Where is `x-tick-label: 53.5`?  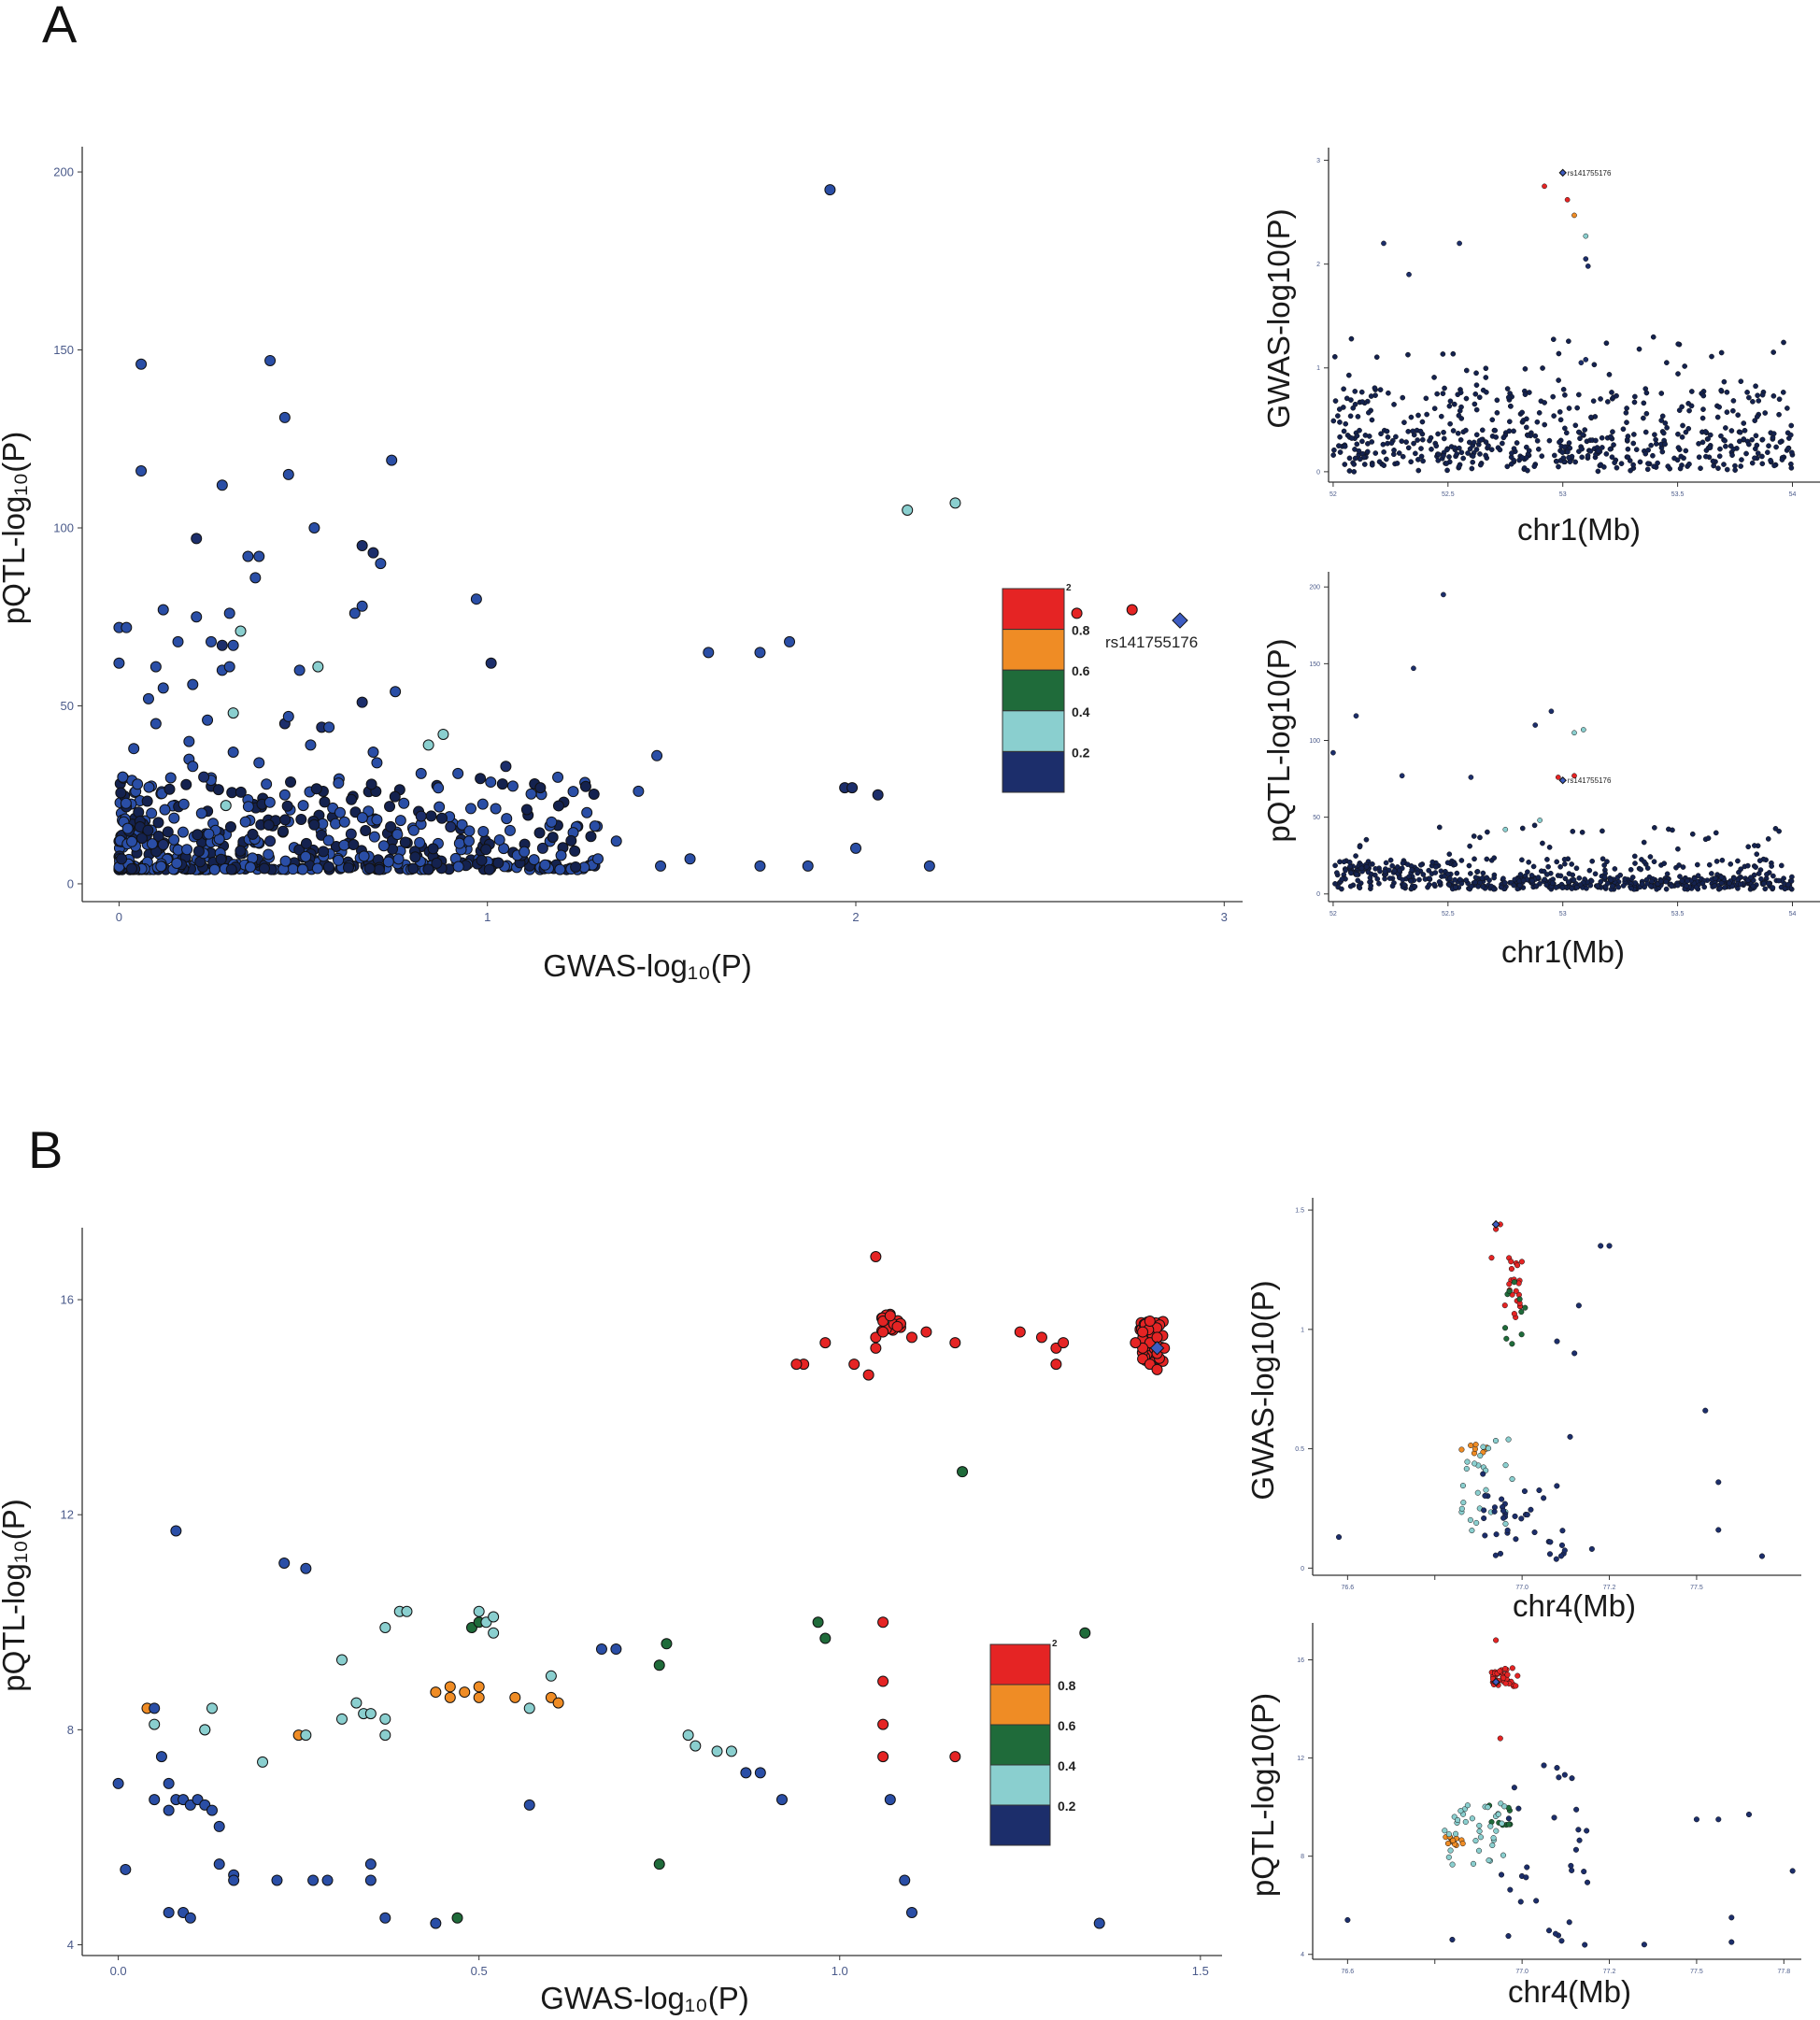
x-tick-label: 53.5 is located at coordinates (1678, 495).